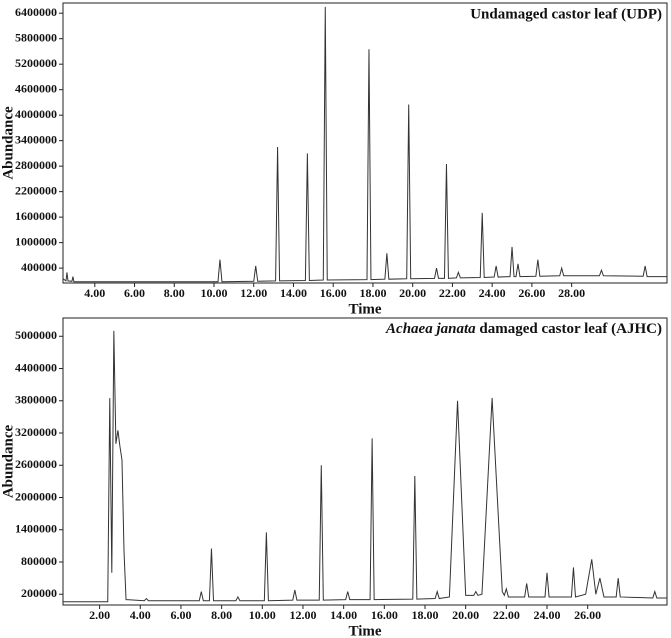 This screenshot has height=638, width=671. Describe the element at coordinates (36, 529) in the screenshot. I see `y-tick-label: 1400000` at that location.